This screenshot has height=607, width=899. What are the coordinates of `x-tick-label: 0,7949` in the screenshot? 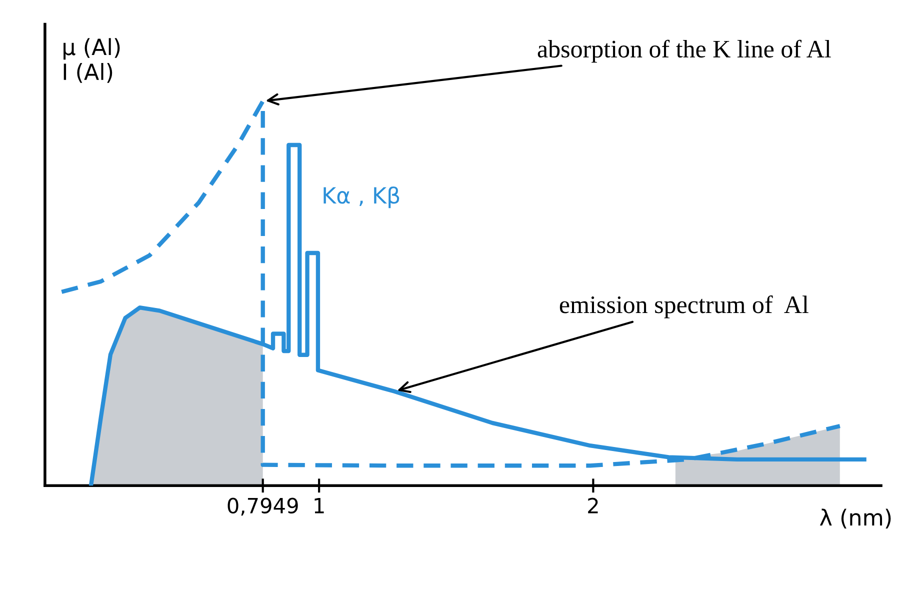 It's located at (263, 507).